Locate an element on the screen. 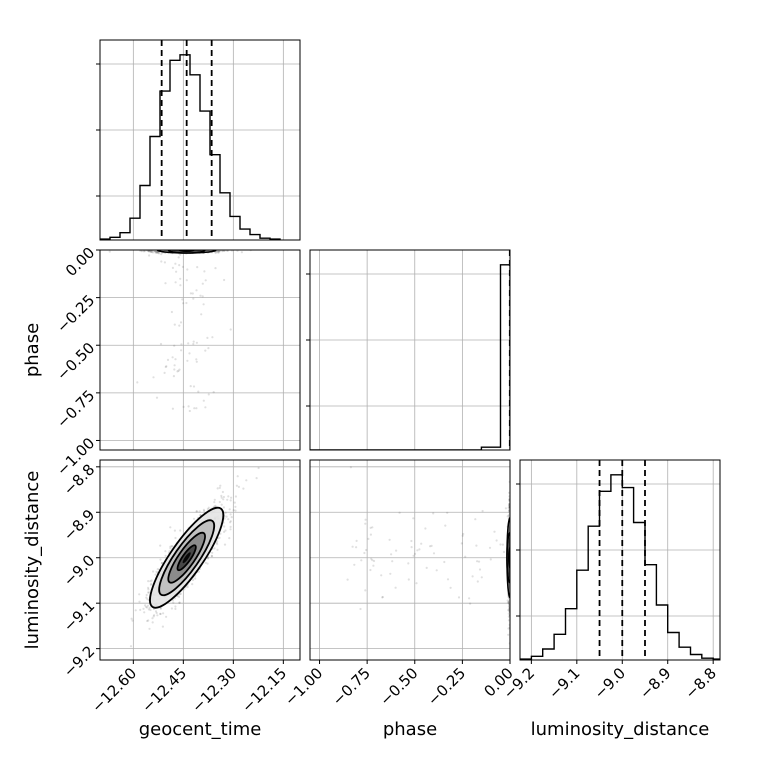  x-tick-label: −12.15 is located at coordinates (264, 690).